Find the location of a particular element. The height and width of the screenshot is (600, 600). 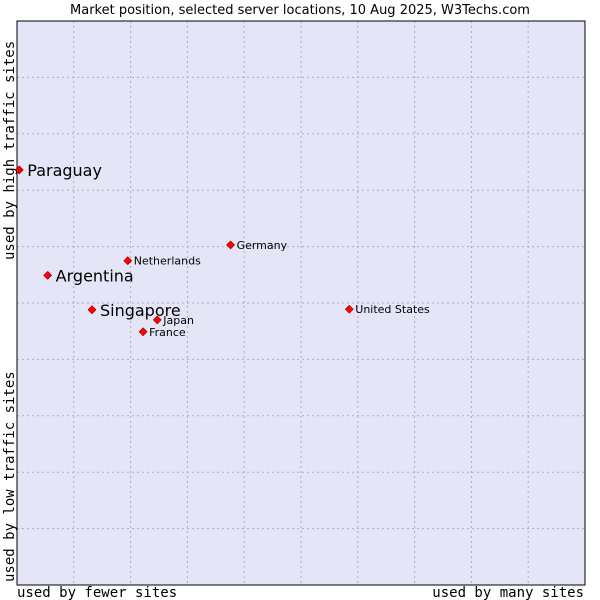

label-singapore: Singapore is located at coordinates (140, 310).